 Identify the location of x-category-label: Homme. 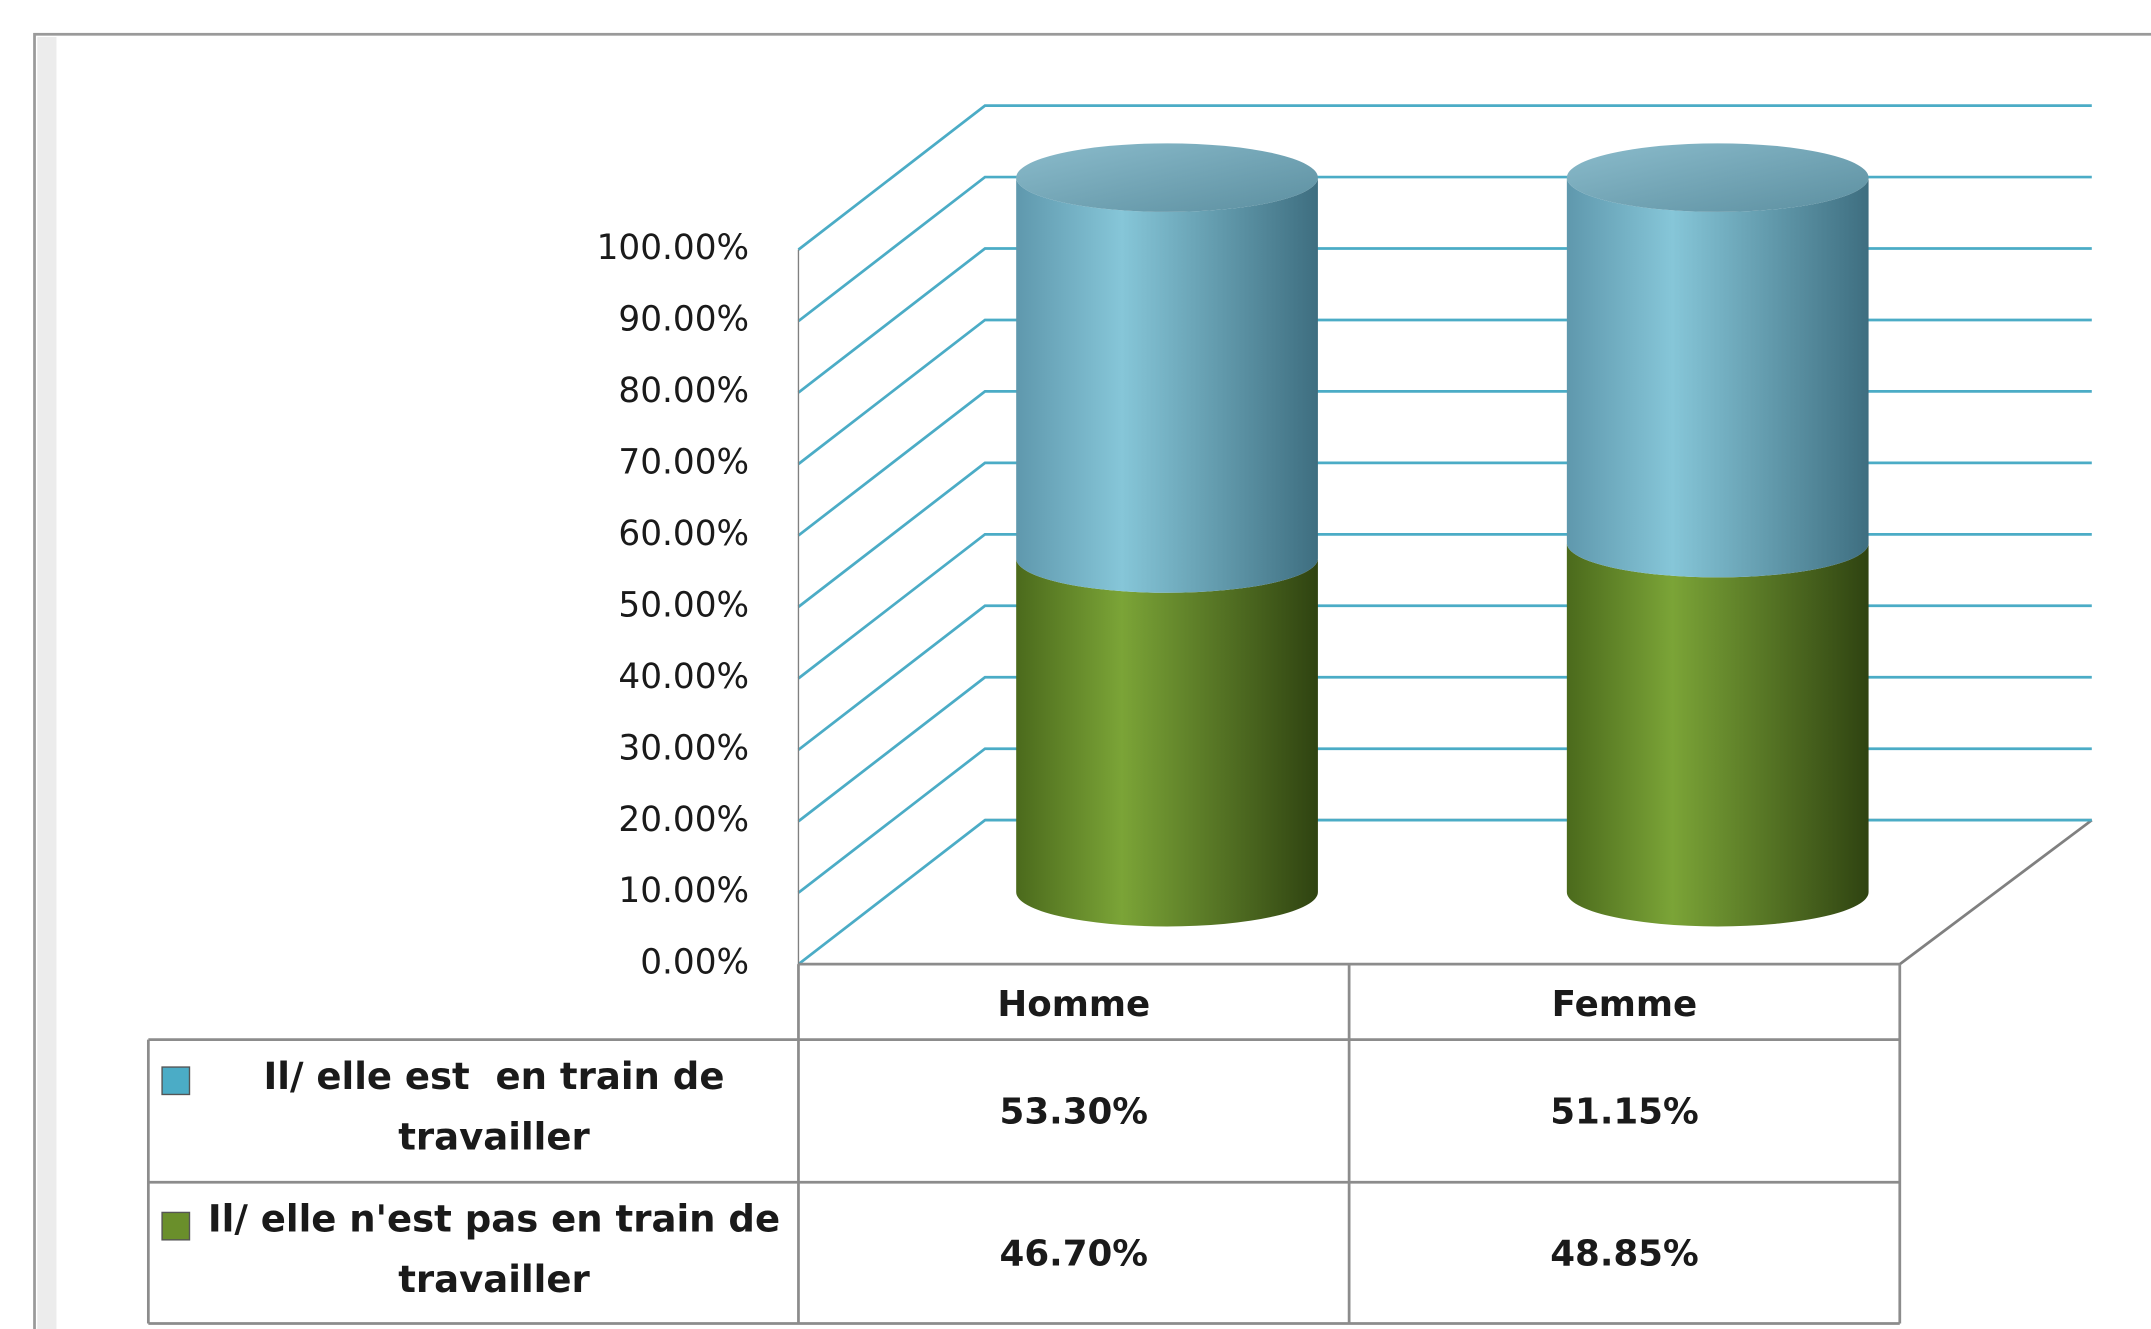
(1073, 1004).